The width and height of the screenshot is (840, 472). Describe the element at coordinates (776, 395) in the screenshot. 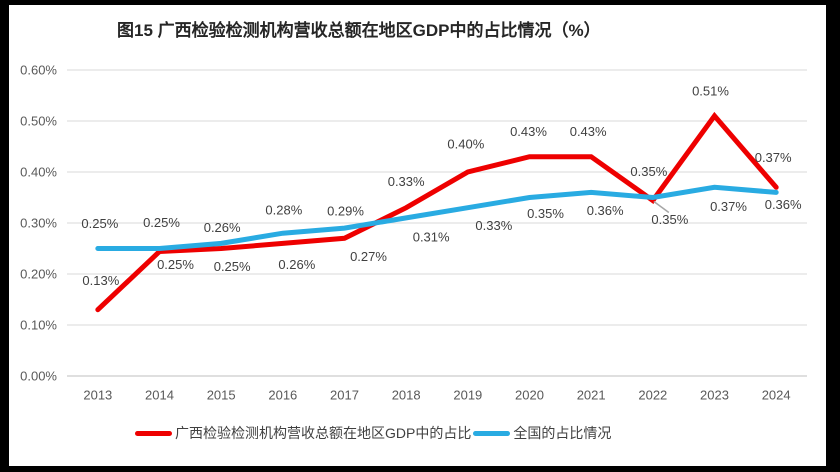

I see `x-axis-tick-label: 2024` at that location.